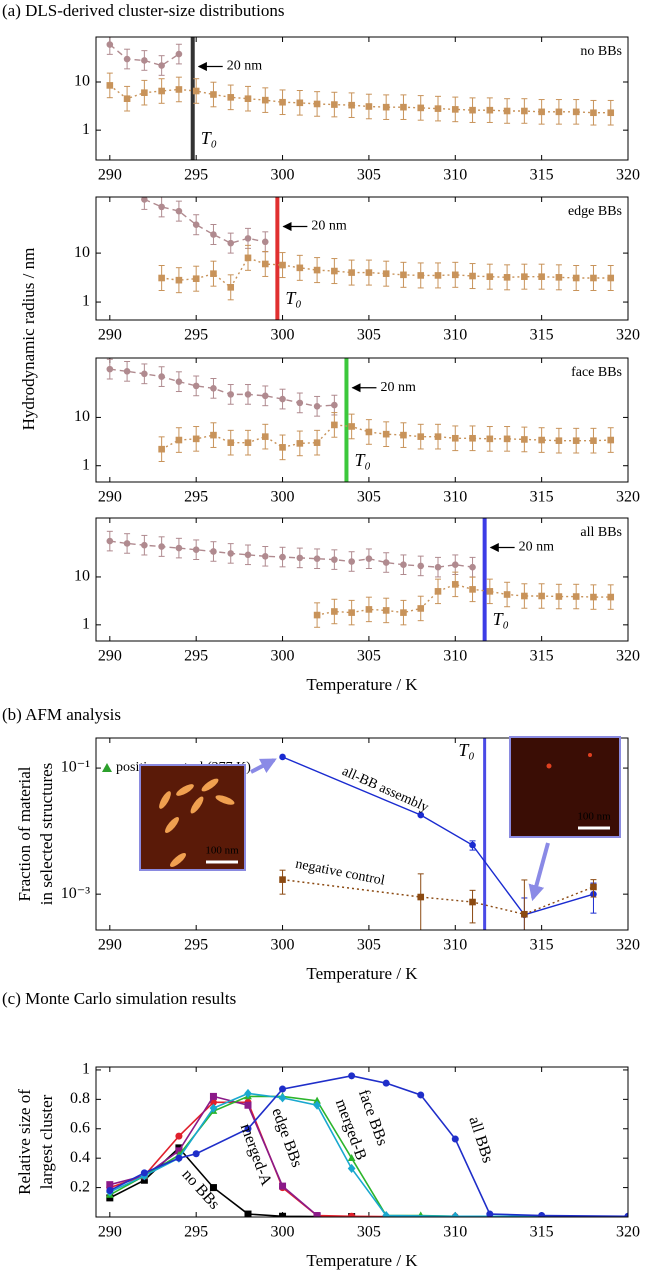  Describe the element at coordinates (192, 817) in the screenshot. I see `afm-inset` at that location.